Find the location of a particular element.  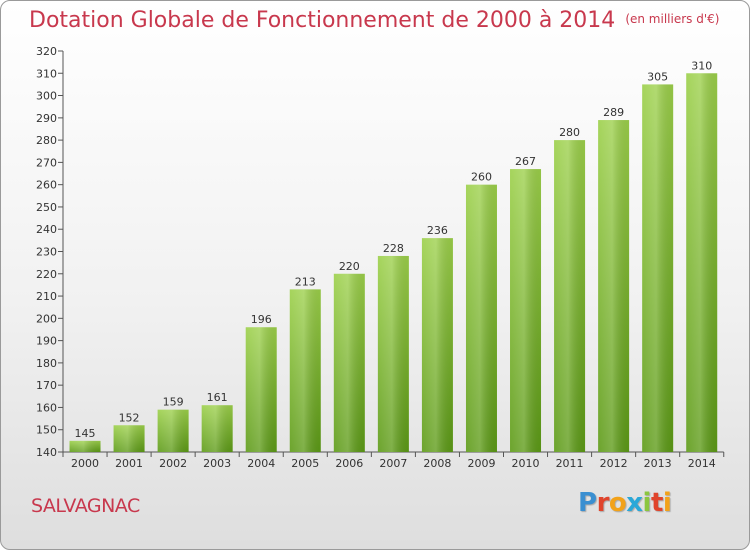

logo-letter: t is located at coordinates (656, 503).